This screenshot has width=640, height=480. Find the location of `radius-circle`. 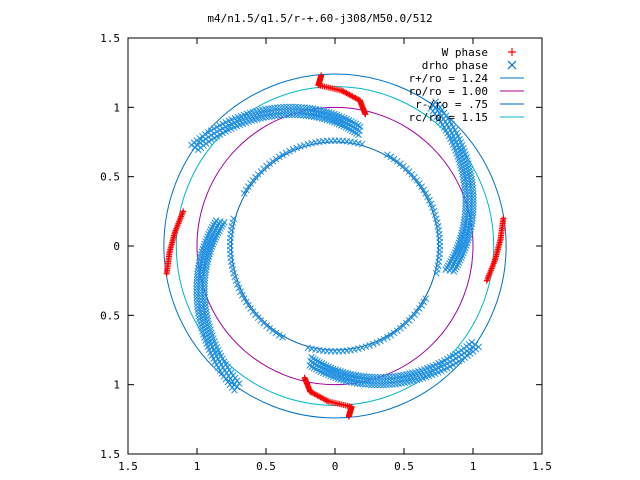

radius-circle is located at coordinates (335, 246).